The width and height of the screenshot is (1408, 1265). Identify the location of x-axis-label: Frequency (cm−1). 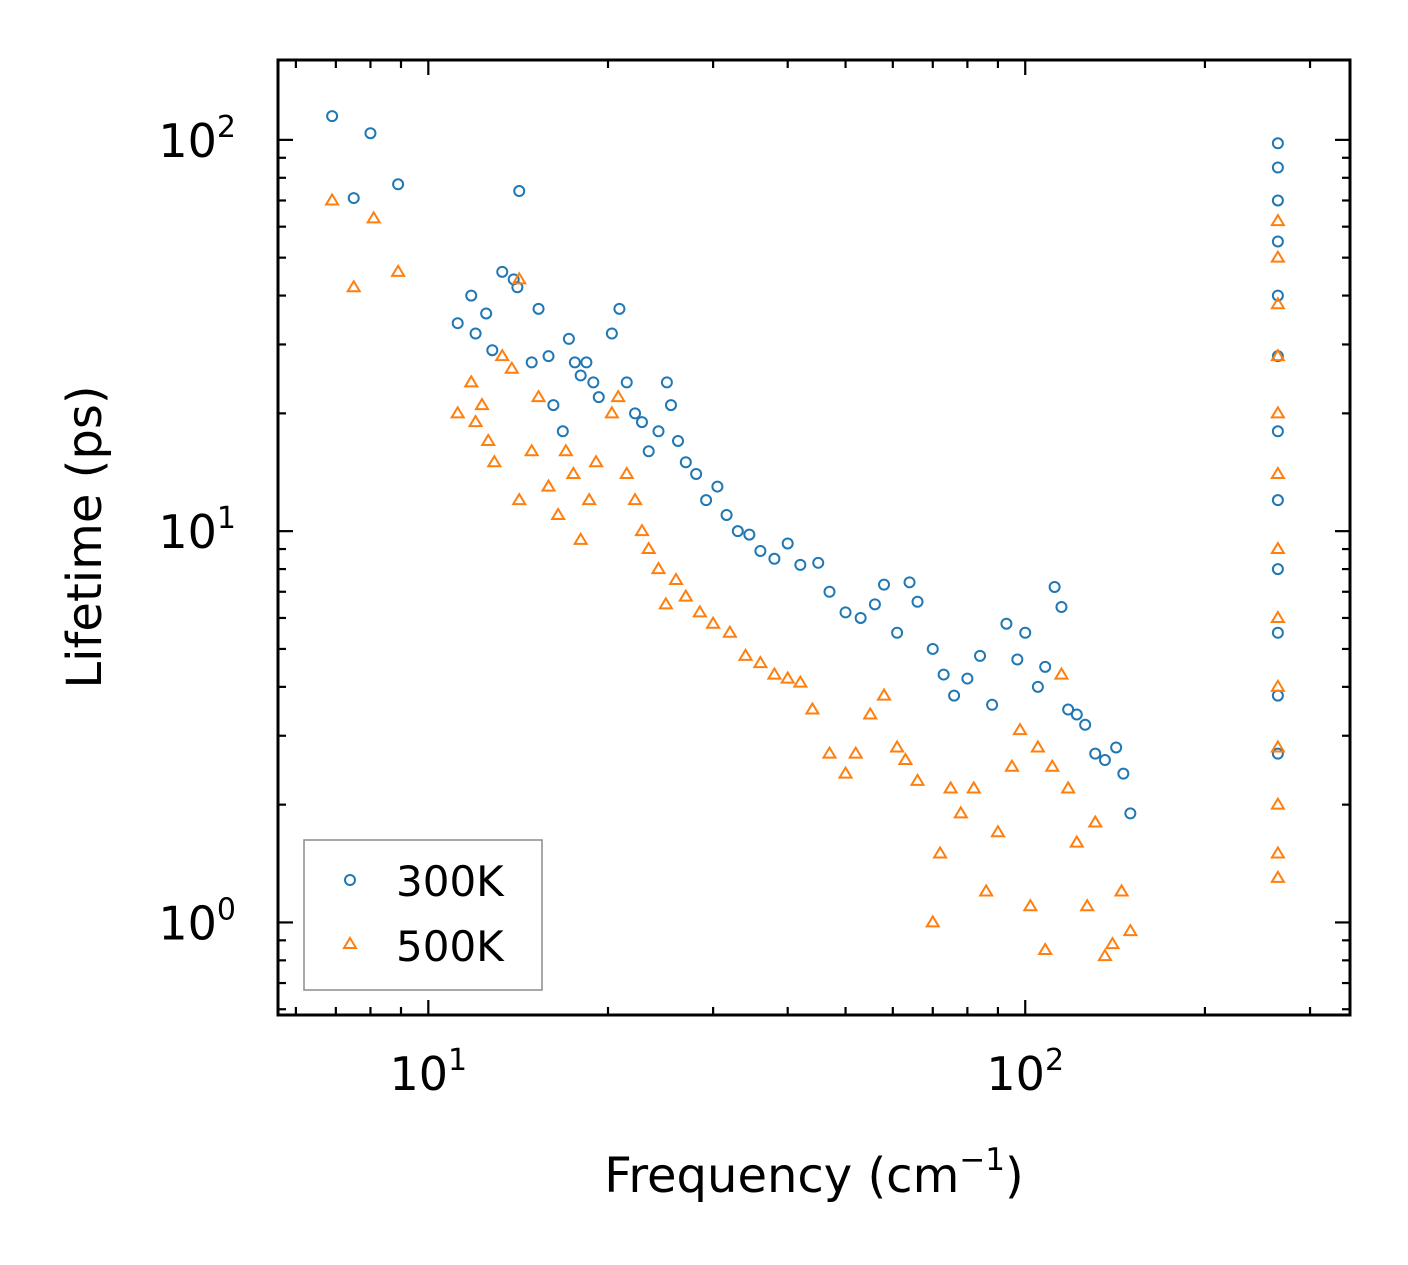
(814, 1173).